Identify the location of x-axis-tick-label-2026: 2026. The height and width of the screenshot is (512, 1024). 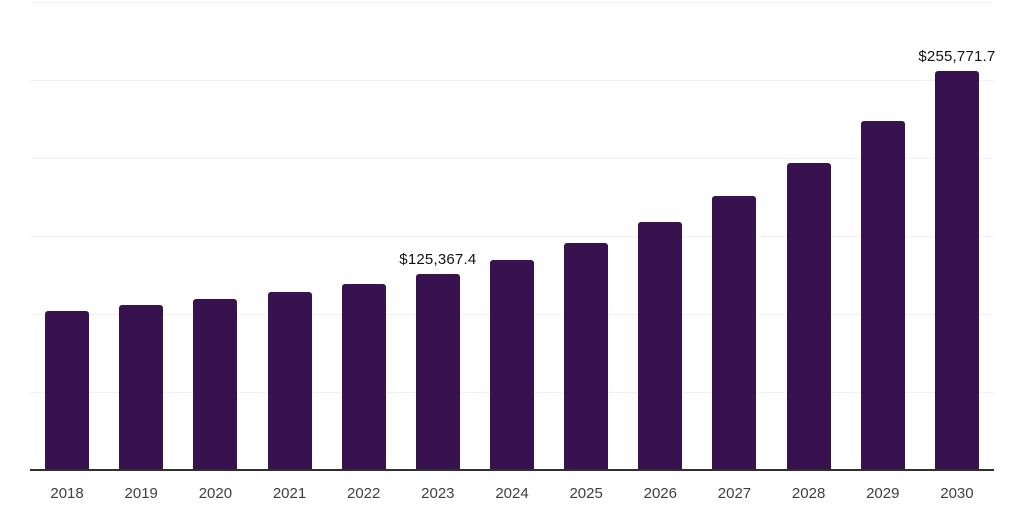
(660, 493).